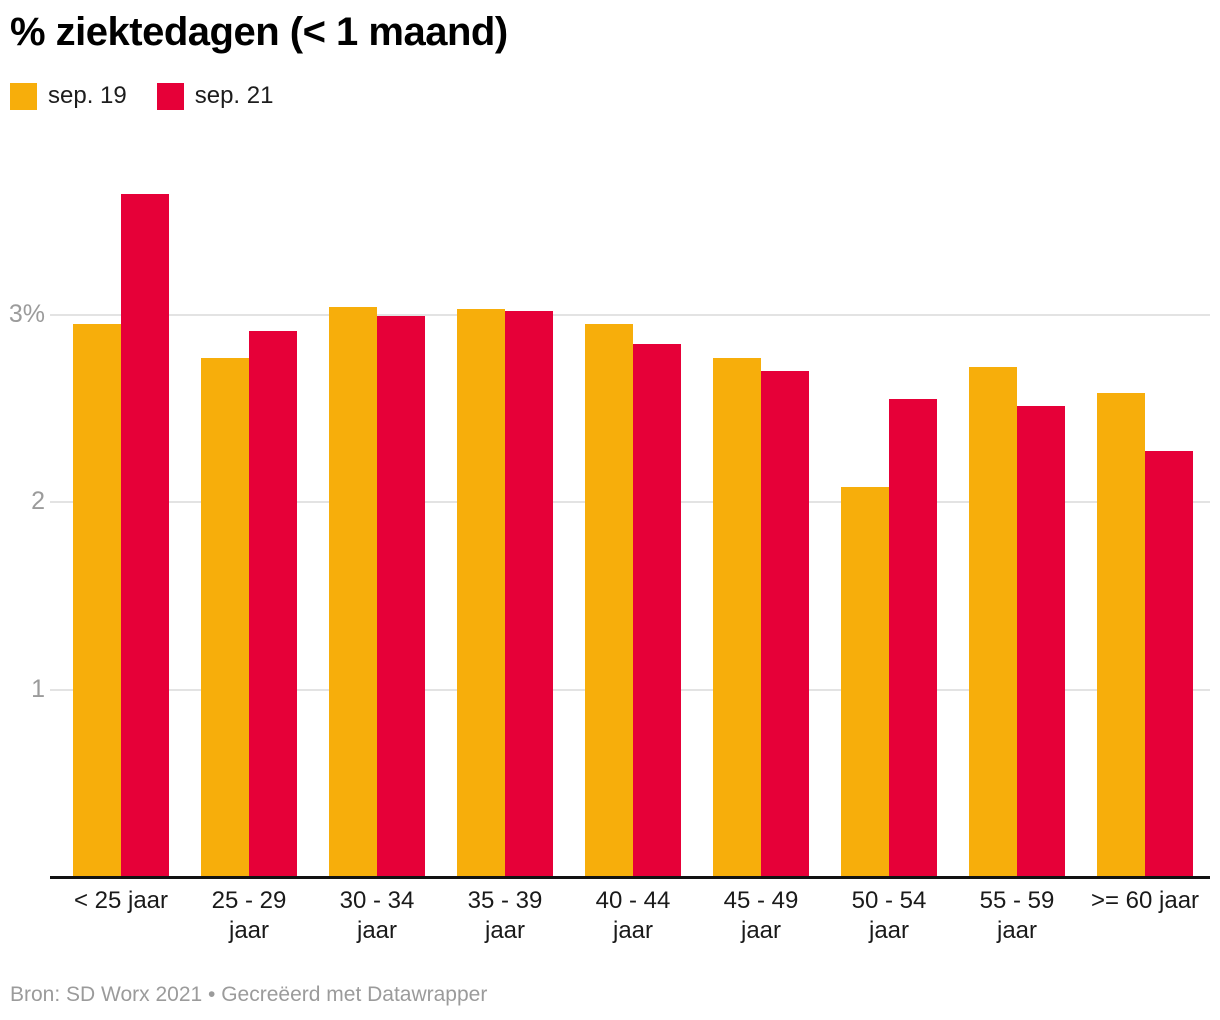 The width and height of the screenshot is (1220, 1020). What do you see at coordinates (38, 688) in the screenshot?
I see `y-axis-tick-1: 1` at bounding box center [38, 688].